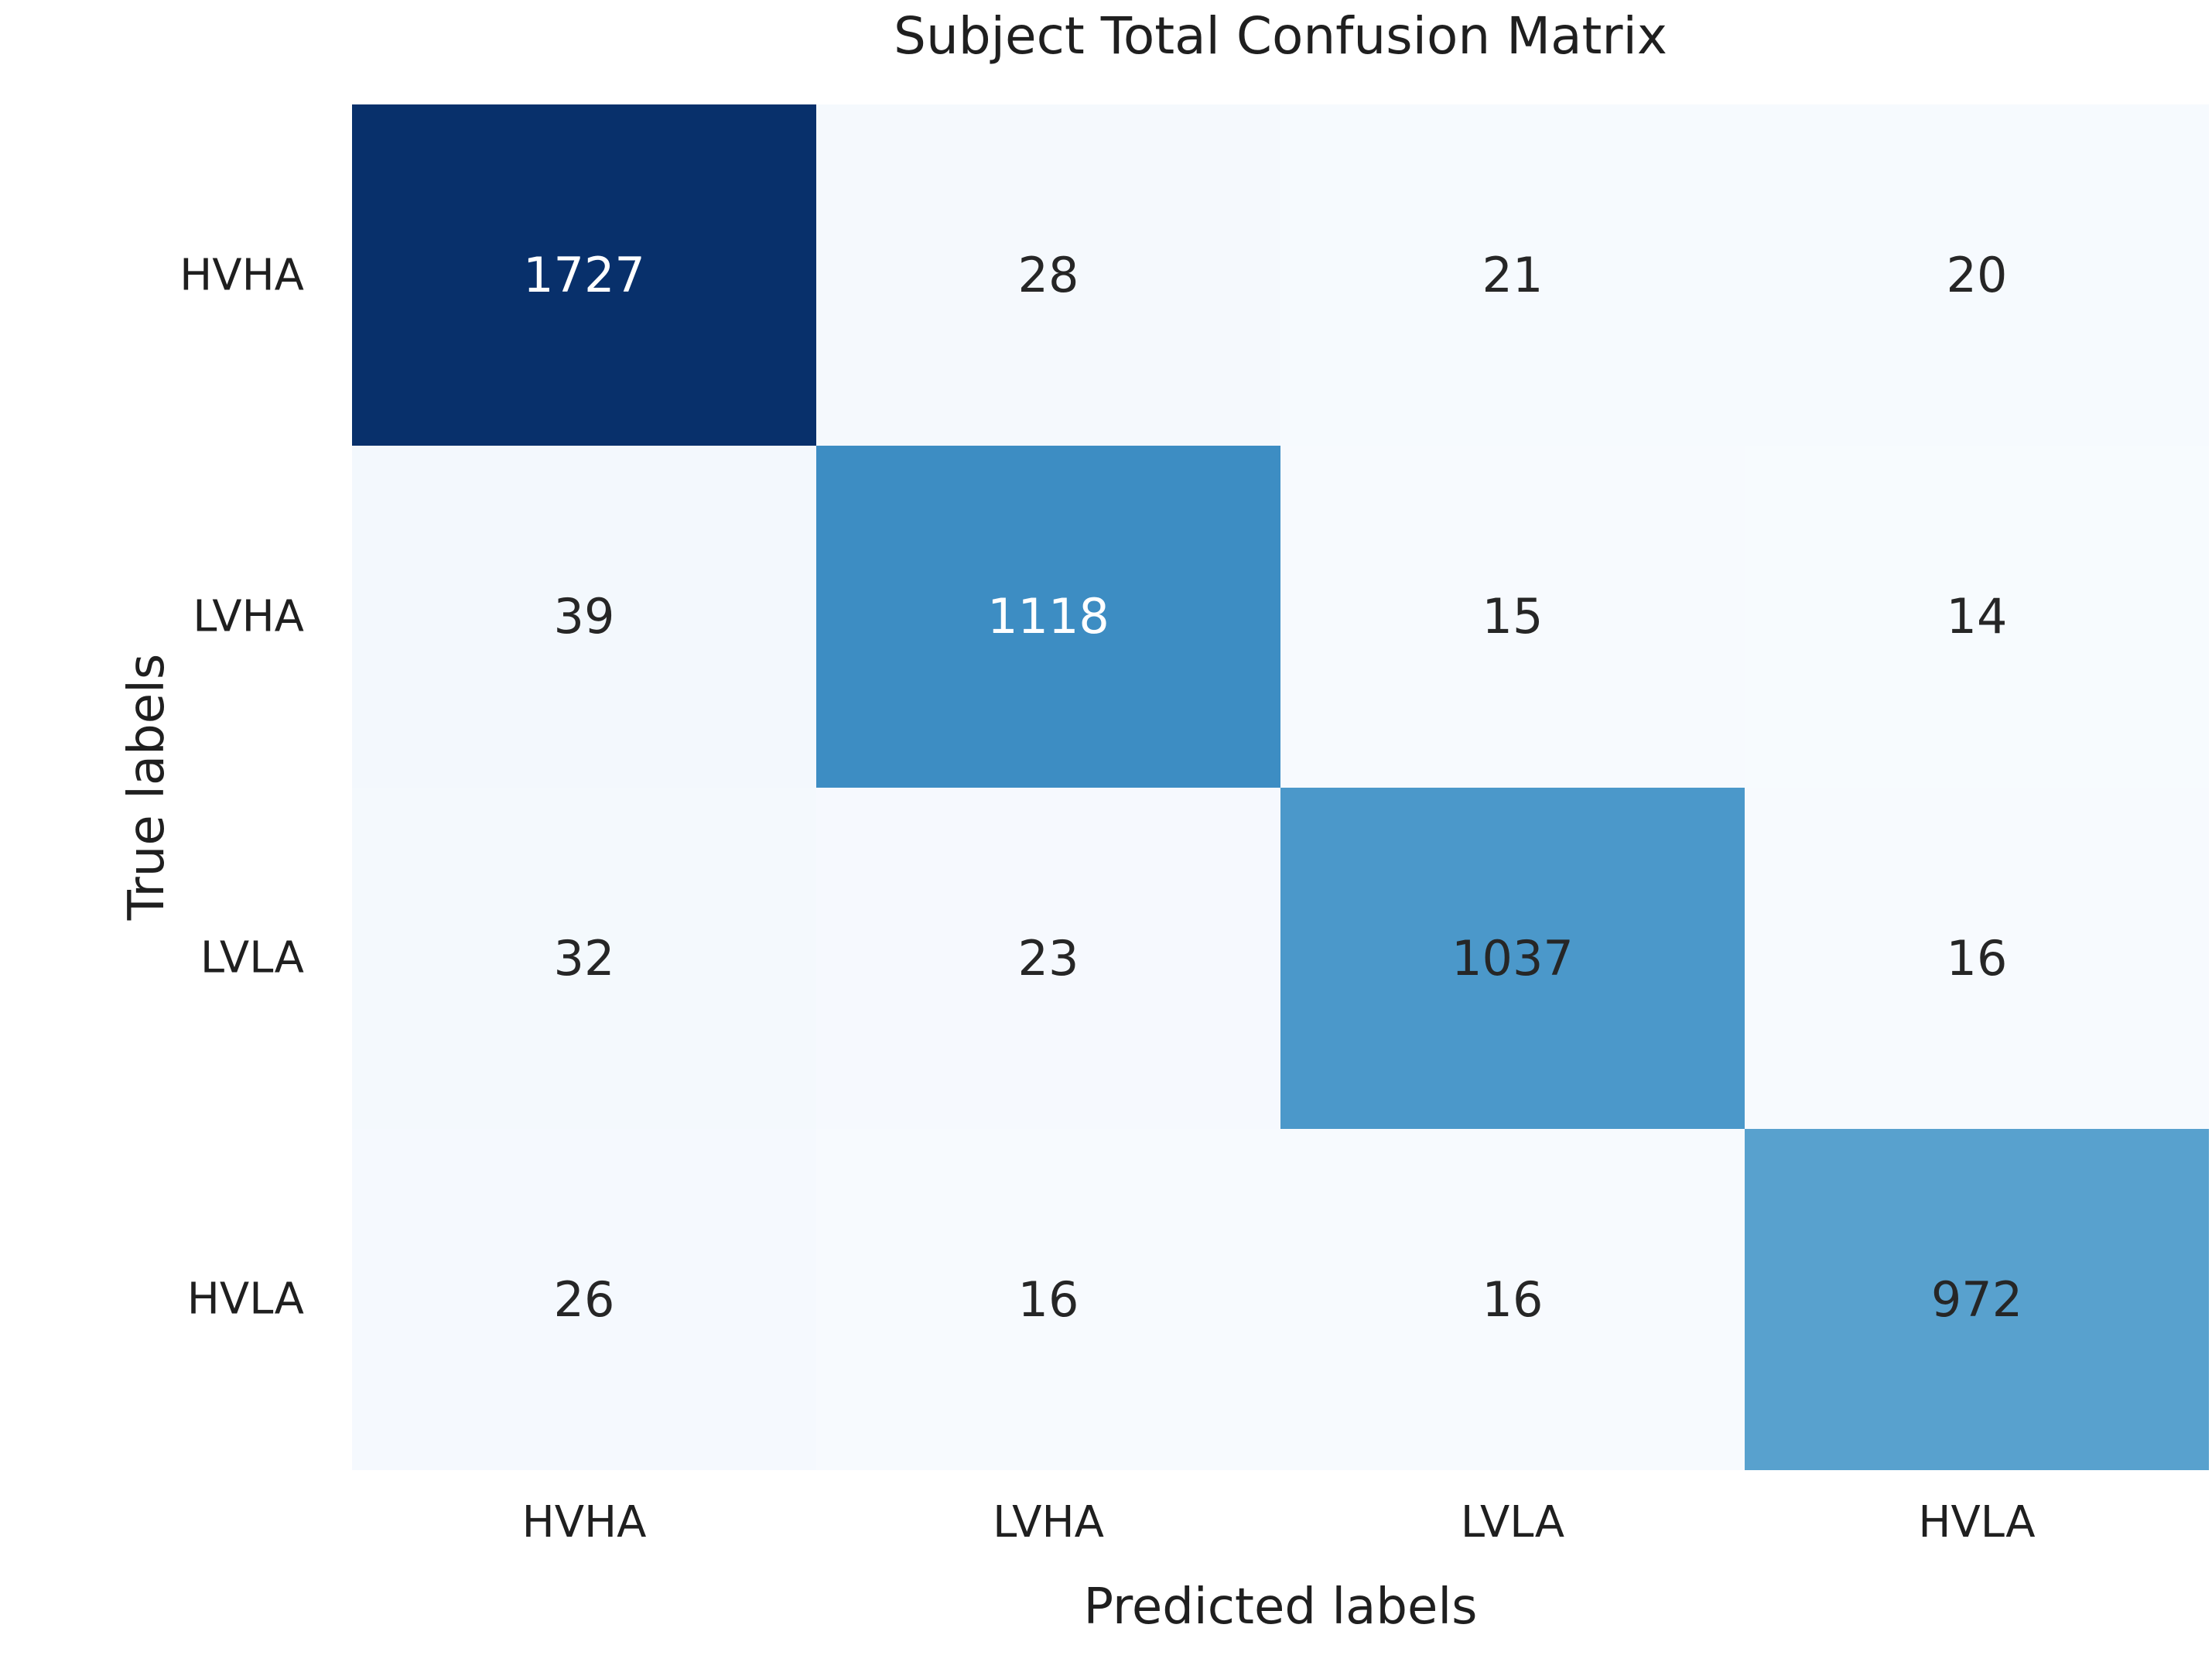 This screenshot has width=2212, height=1669. What do you see at coordinates (1512, 1523) in the screenshot?
I see `x-tick-label-lvla: LVLA` at bounding box center [1512, 1523].